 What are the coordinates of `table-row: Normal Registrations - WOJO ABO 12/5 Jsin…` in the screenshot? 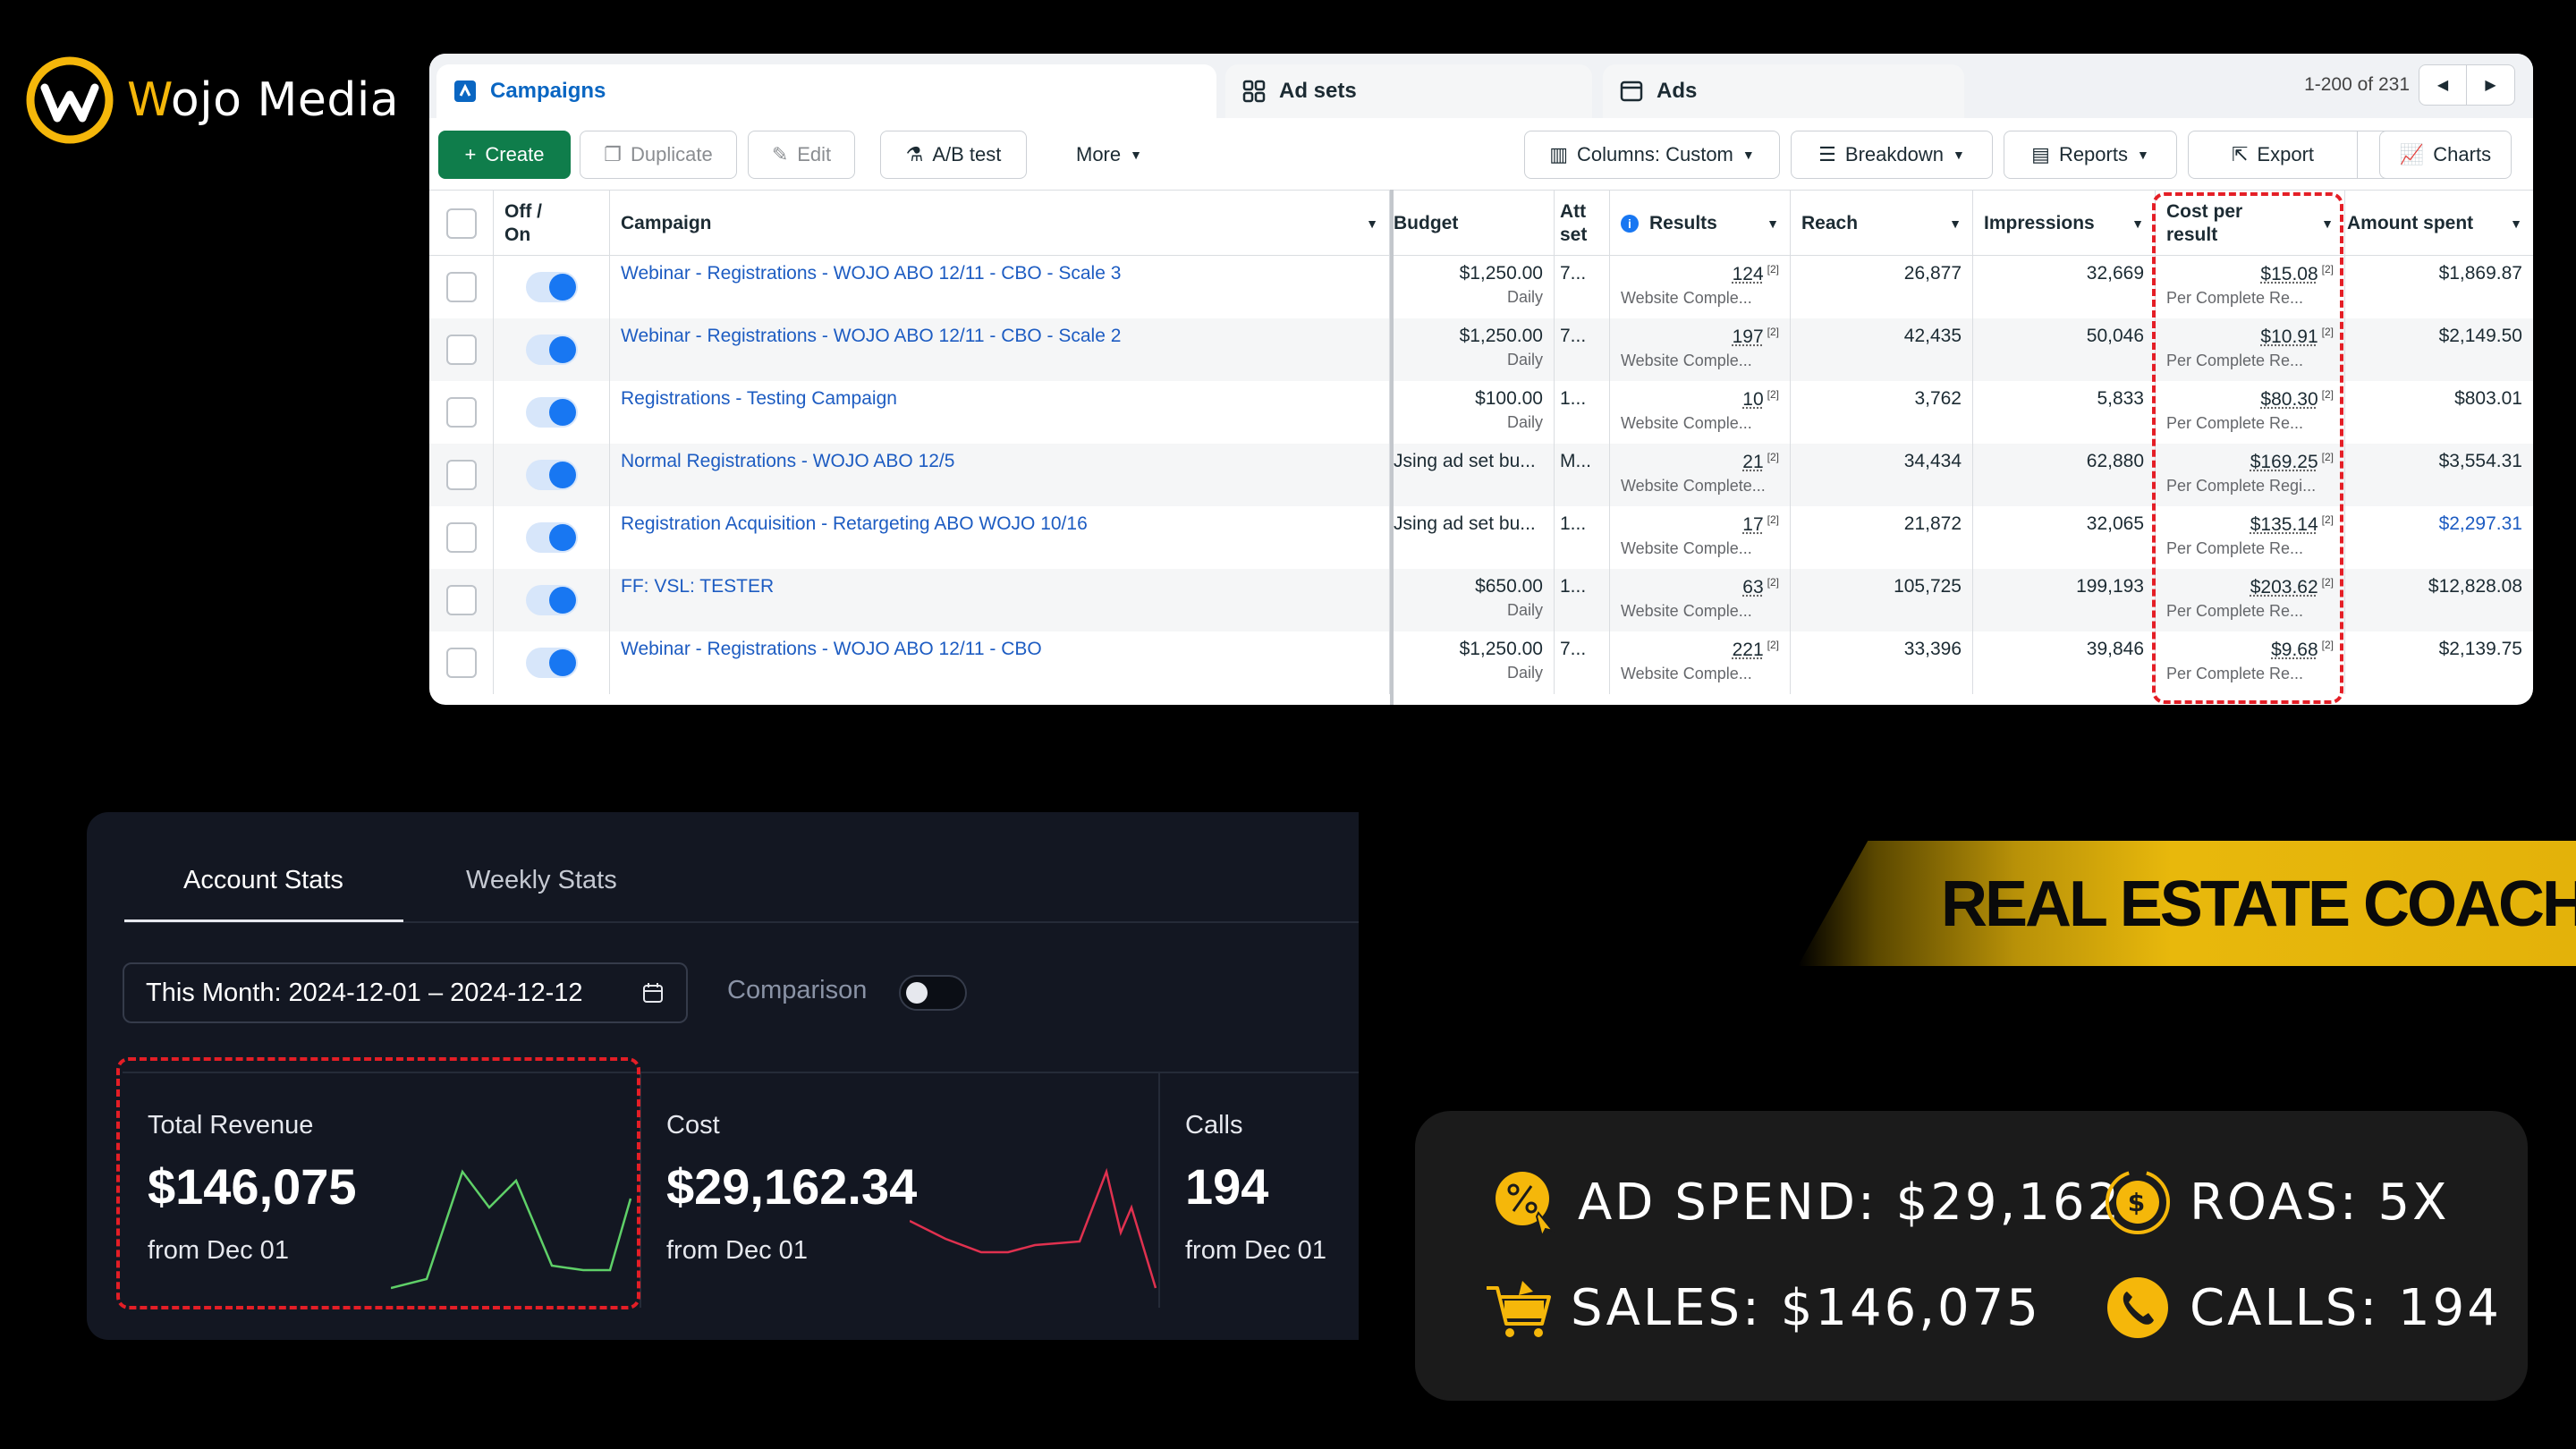 It's located at (1481, 475).